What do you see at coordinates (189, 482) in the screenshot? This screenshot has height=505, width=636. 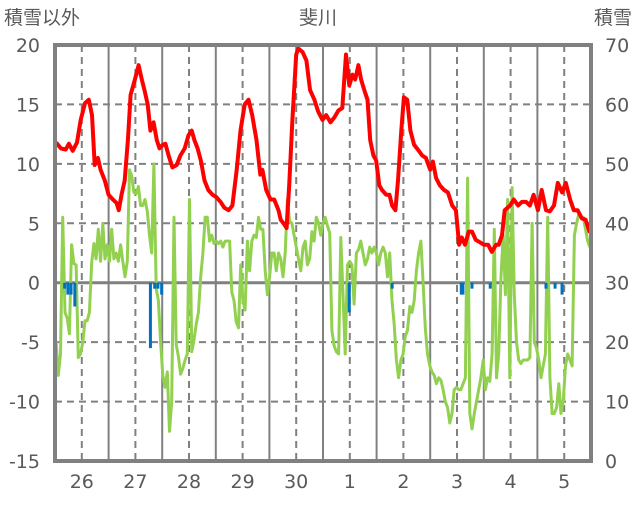 I see `x-tick-label: 28` at bounding box center [189, 482].